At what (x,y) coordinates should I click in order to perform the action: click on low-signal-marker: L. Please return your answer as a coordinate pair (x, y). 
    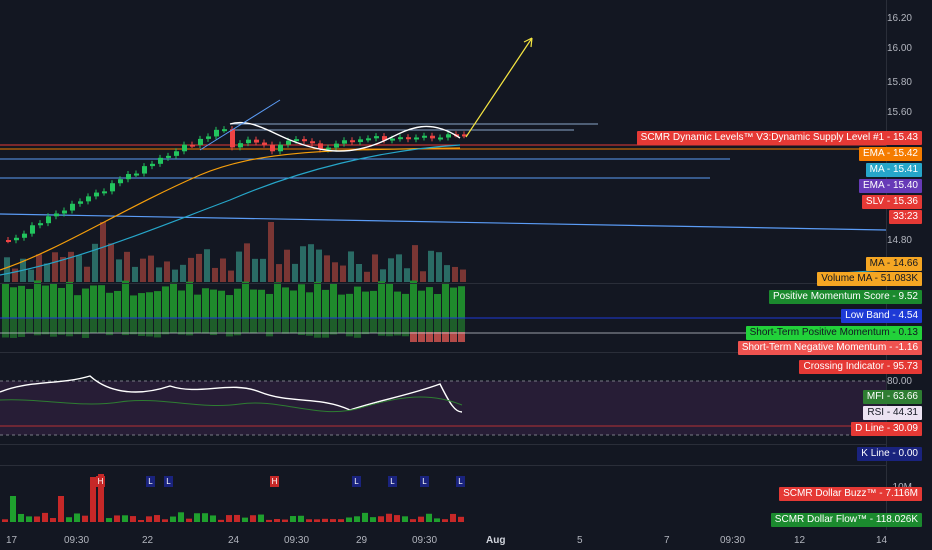
    Looking at the image, I should click on (392, 481).